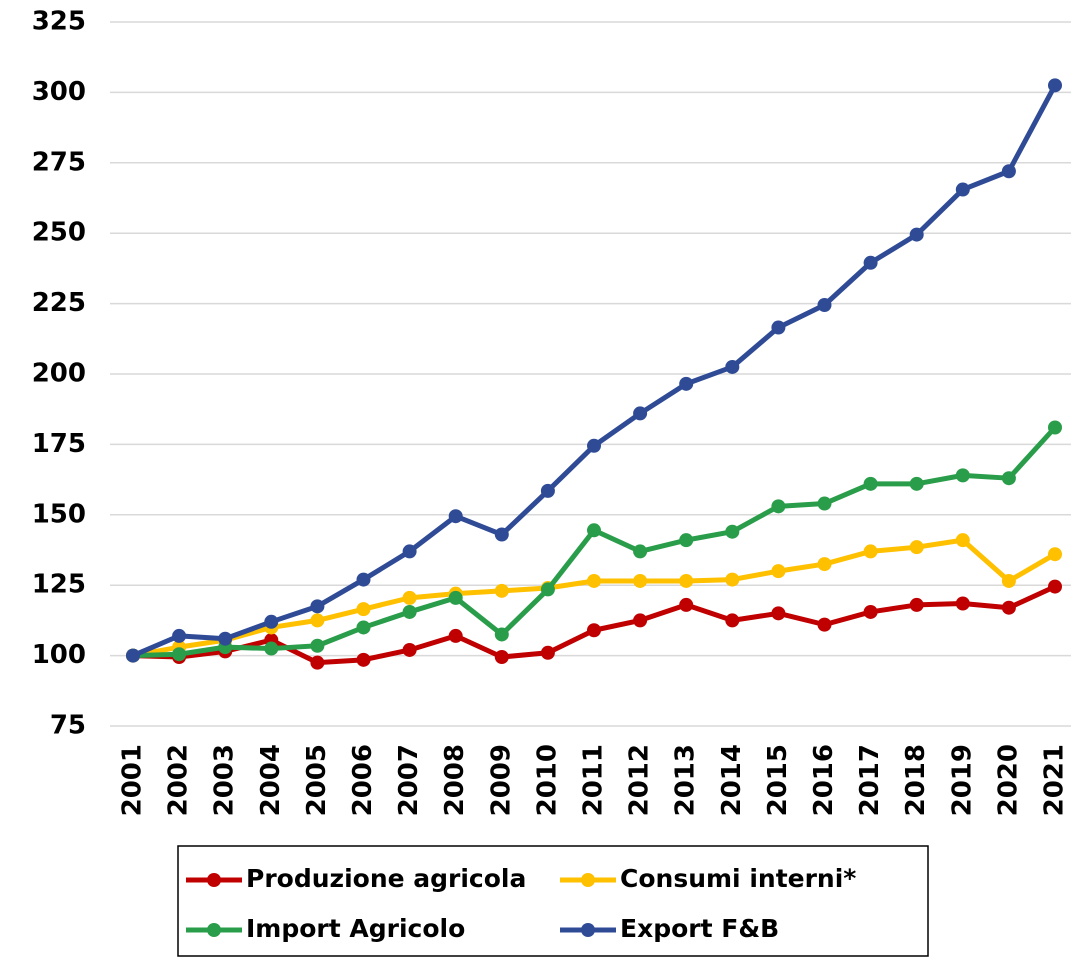  What do you see at coordinates (1008, 780) in the screenshot?
I see `x-tick-label: 2020` at bounding box center [1008, 780].